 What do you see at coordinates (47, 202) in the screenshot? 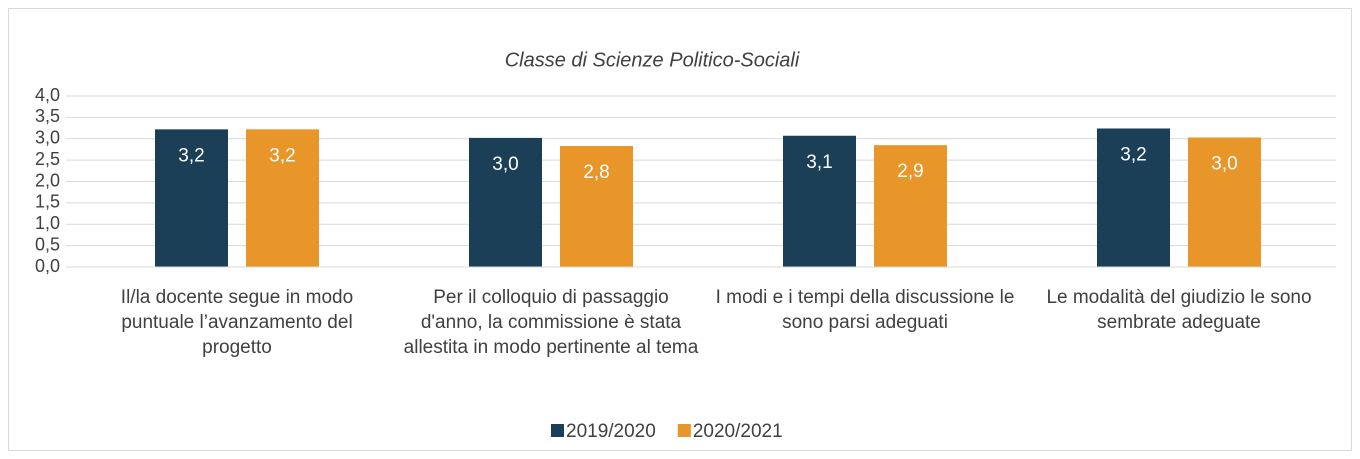
I see `y-tick-label: 1,5` at bounding box center [47, 202].